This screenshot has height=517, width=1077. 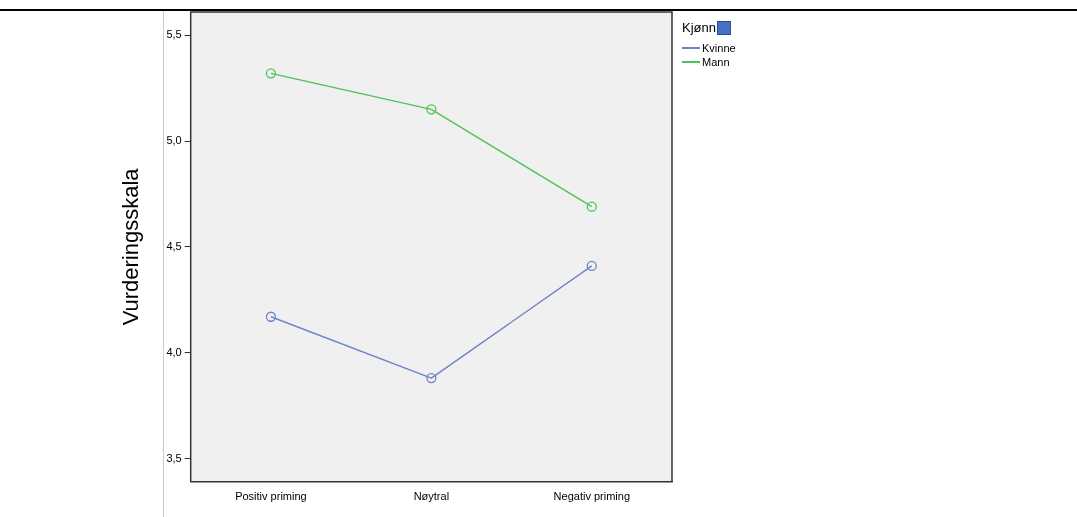 What do you see at coordinates (431, 496) in the screenshot?
I see `x-tick-label: Nøytral` at bounding box center [431, 496].